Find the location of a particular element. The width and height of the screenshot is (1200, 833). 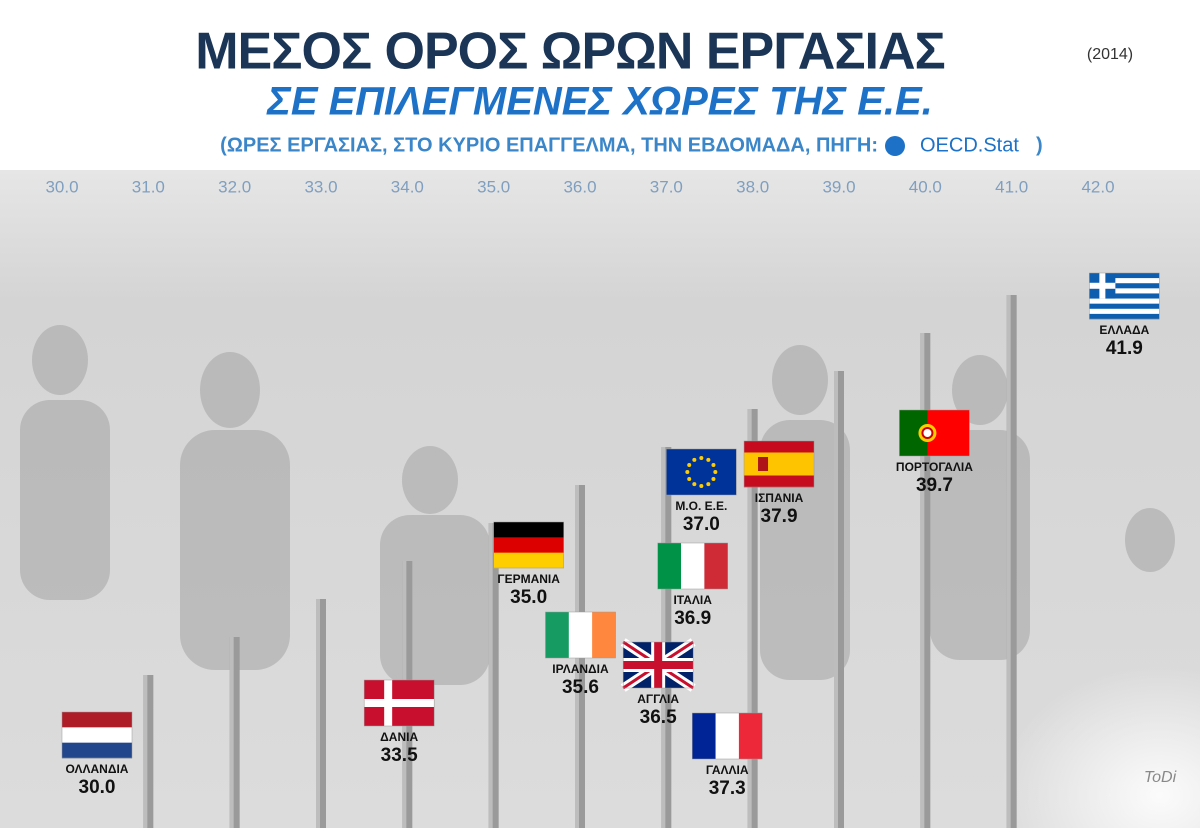

value-label: 37.3 is located at coordinates (727, 788).